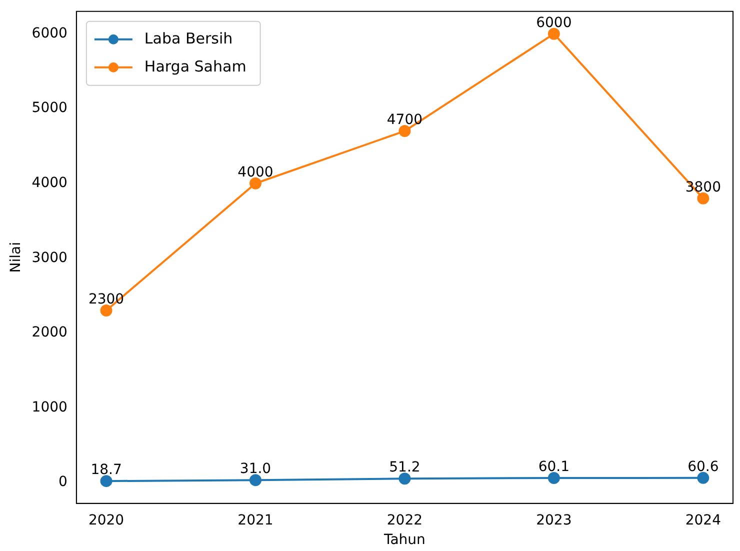  What do you see at coordinates (256, 469) in the screenshot?
I see `data-label: 31.0` at bounding box center [256, 469].